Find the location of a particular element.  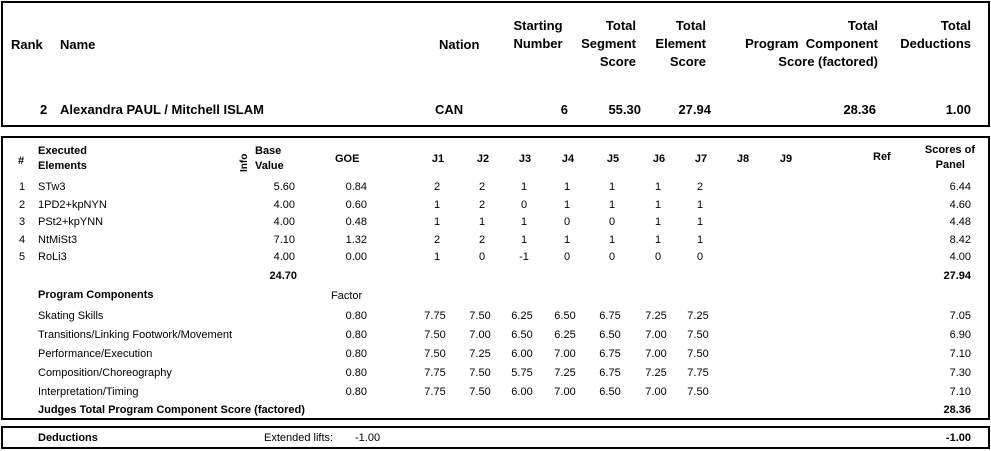

component-judge-score: 6.50 is located at coordinates (522, 335).